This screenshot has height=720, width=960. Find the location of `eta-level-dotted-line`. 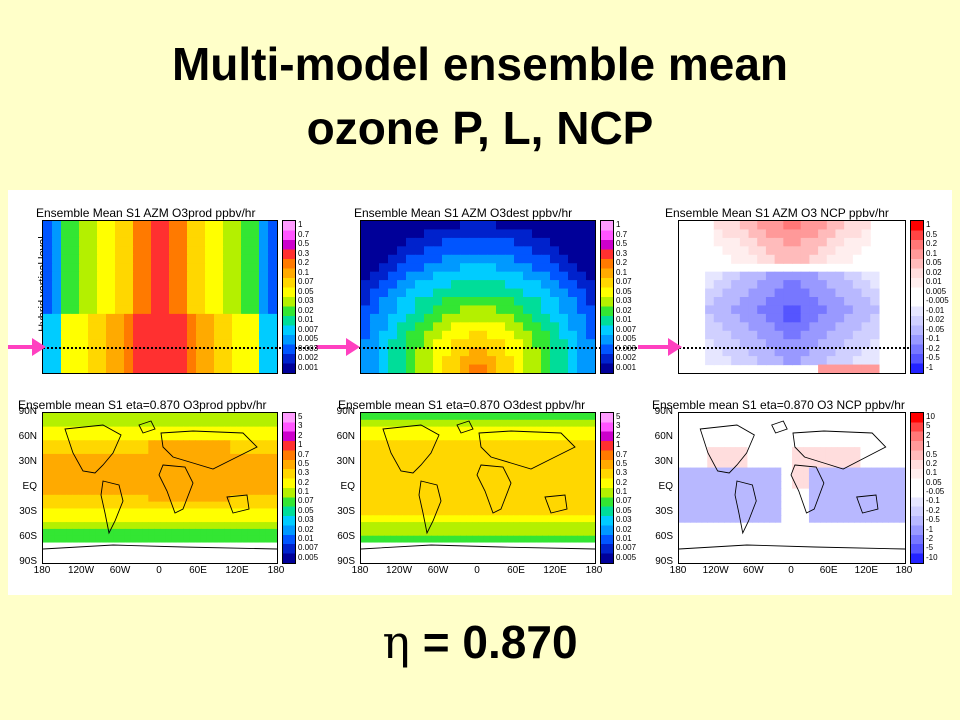

eta-level-dotted-line is located at coordinates (470, 348).